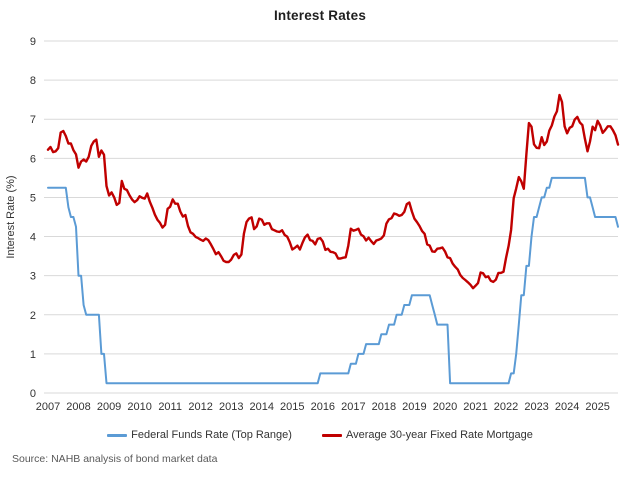 Image resolution: width=640 pixels, height=480 pixels. What do you see at coordinates (445, 407) in the screenshot?
I see `x-tick-label-2020: 2020` at bounding box center [445, 407].